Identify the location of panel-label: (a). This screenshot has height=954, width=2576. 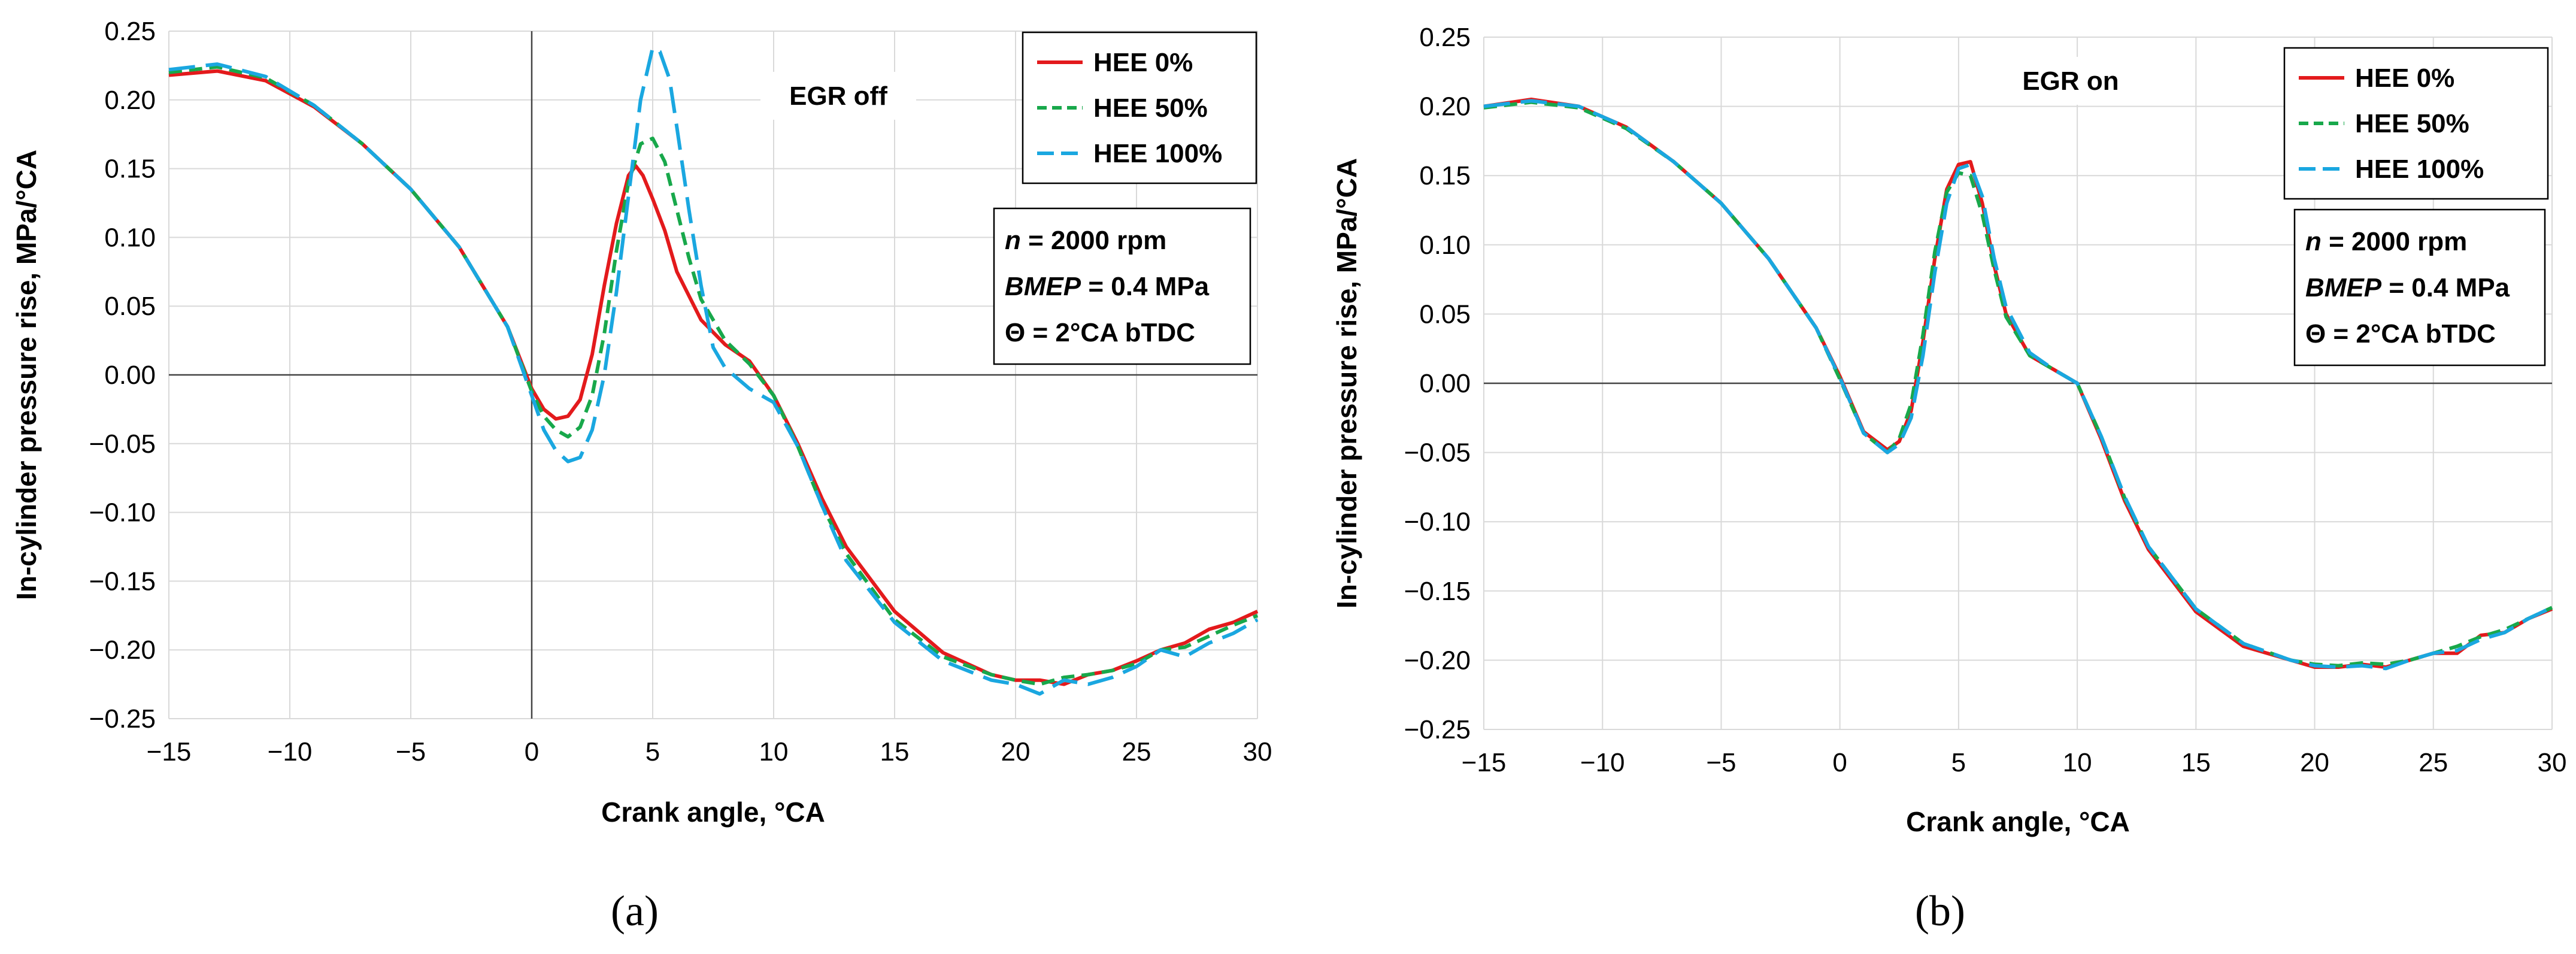
(635, 911).